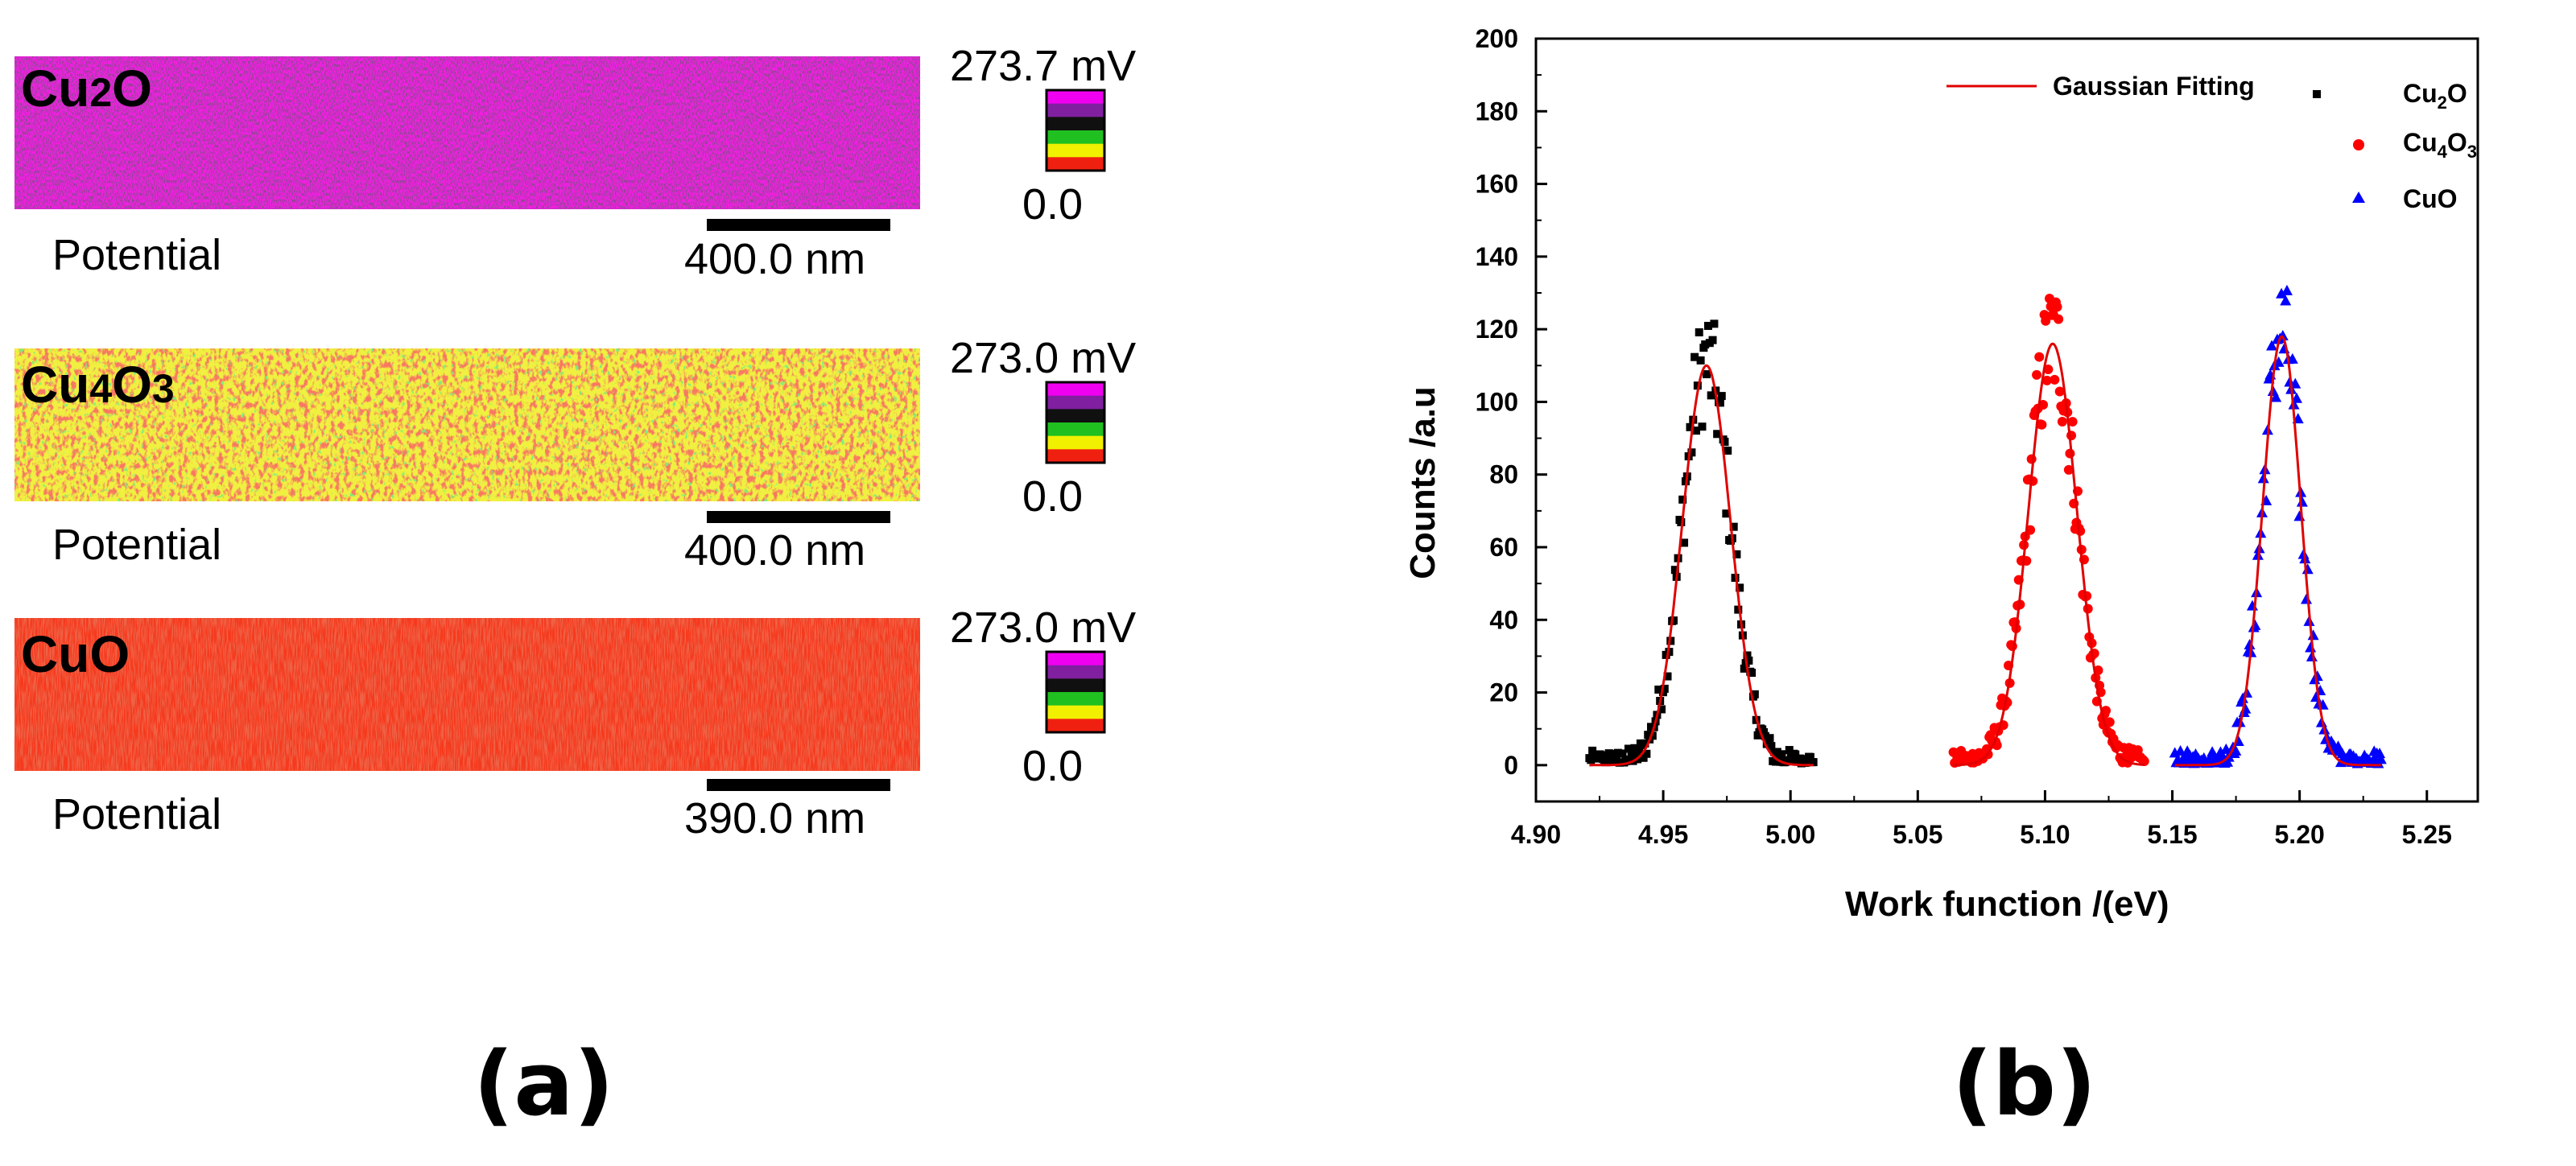 The height and width of the screenshot is (1166, 2576). Describe the element at coordinates (2300, 834) in the screenshot. I see `x-tick-label: 5.20` at that location.